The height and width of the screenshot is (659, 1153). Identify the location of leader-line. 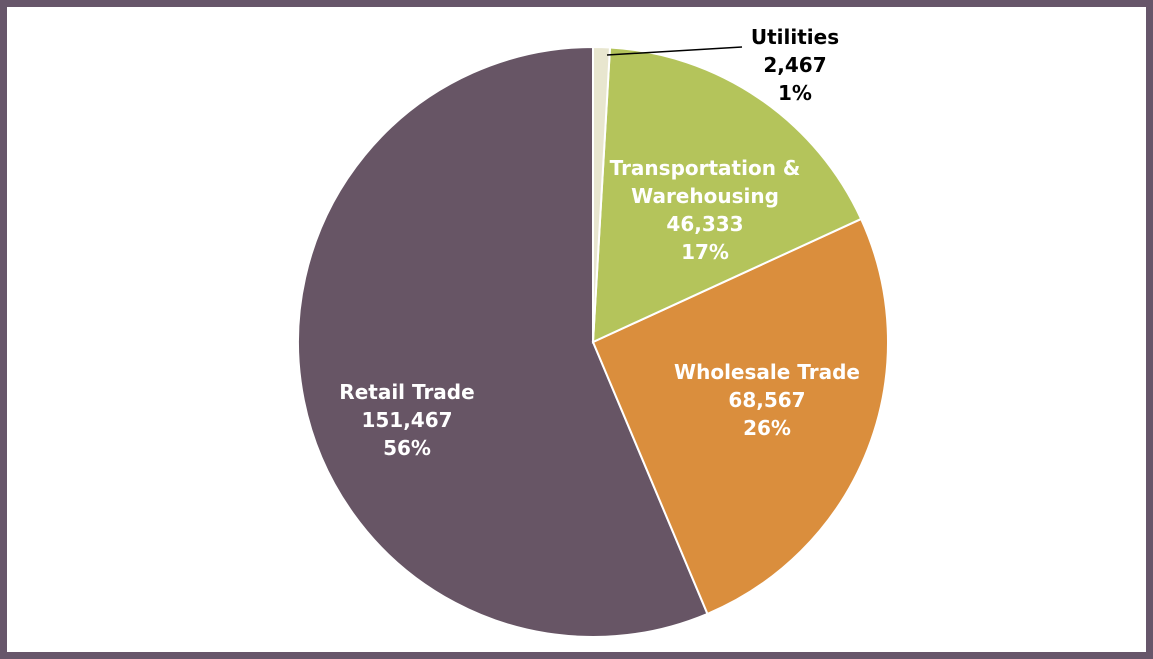
(674, 51).